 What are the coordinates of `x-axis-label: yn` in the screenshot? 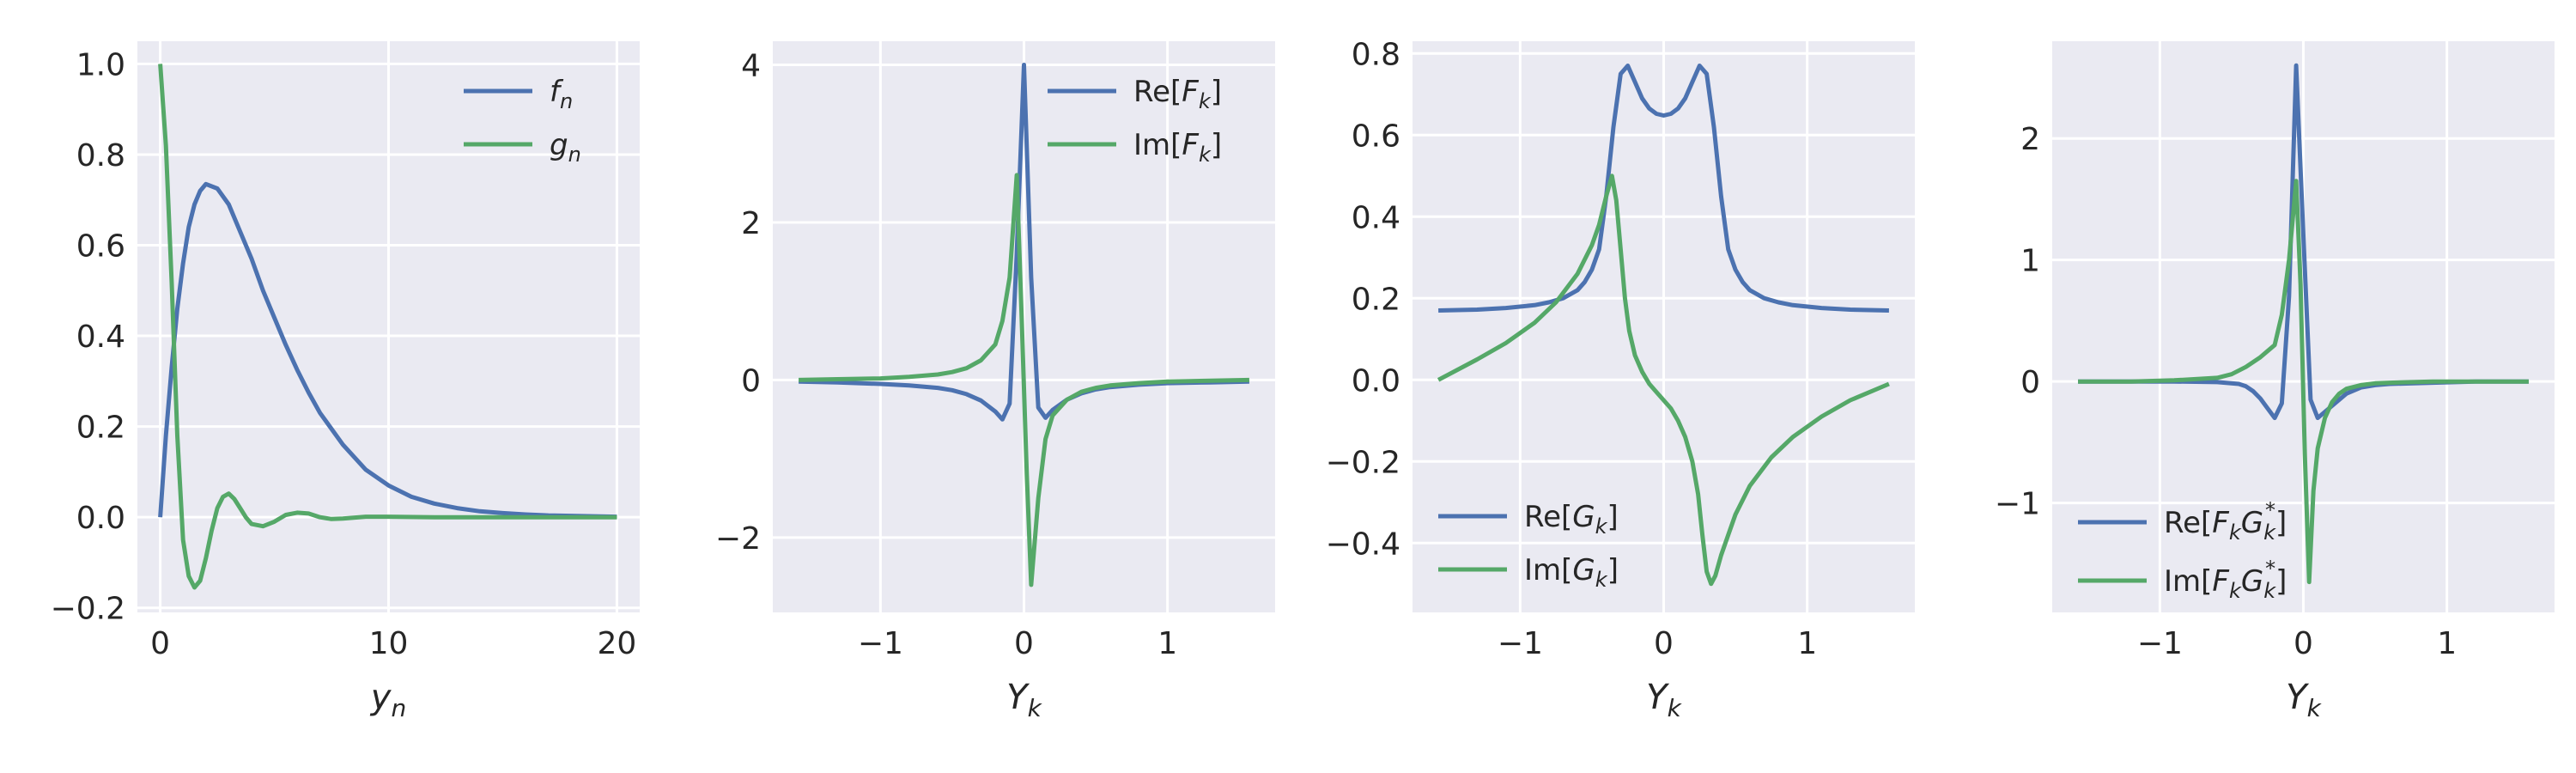 It's located at (388, 700).